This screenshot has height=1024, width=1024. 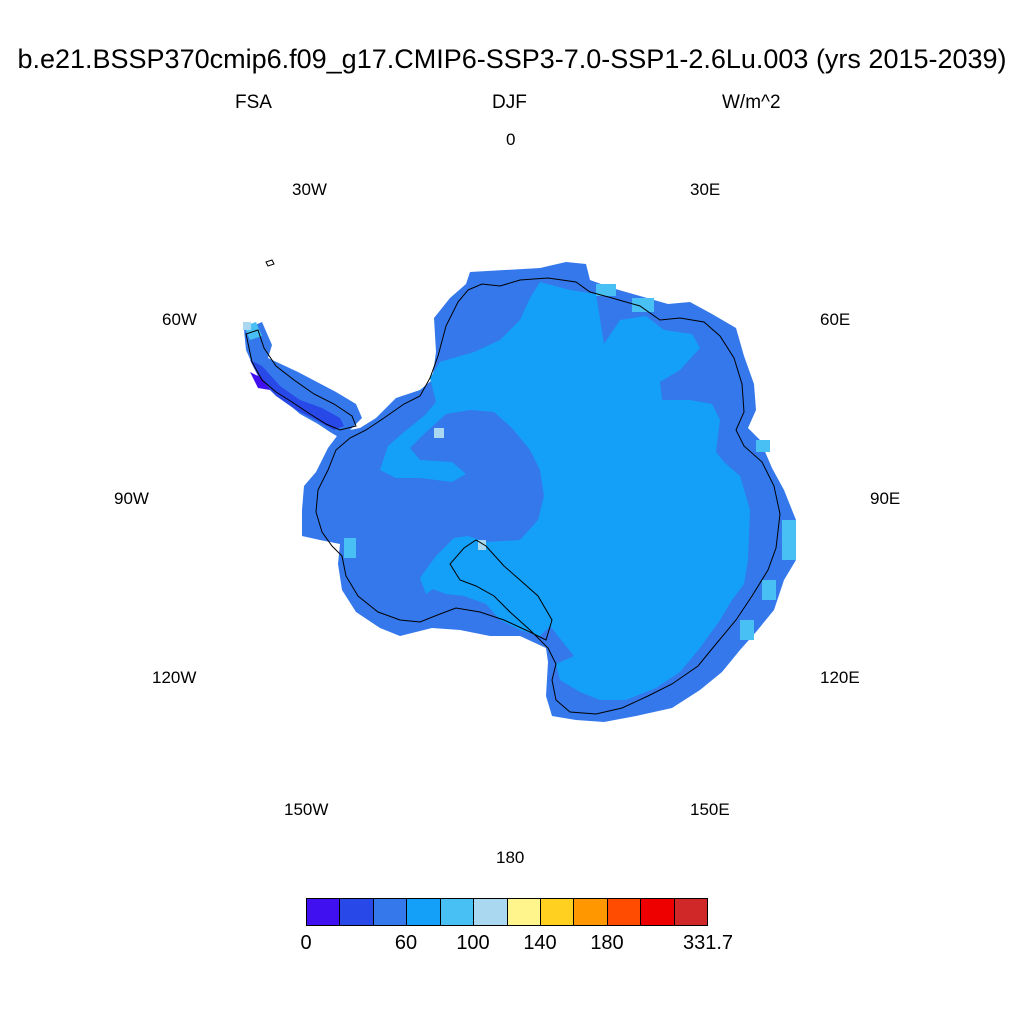 What do you see at coordinates (540, 943) in the screenshot?
I see `colorbar-tick-label: 140` at bounding box center [540, 943].